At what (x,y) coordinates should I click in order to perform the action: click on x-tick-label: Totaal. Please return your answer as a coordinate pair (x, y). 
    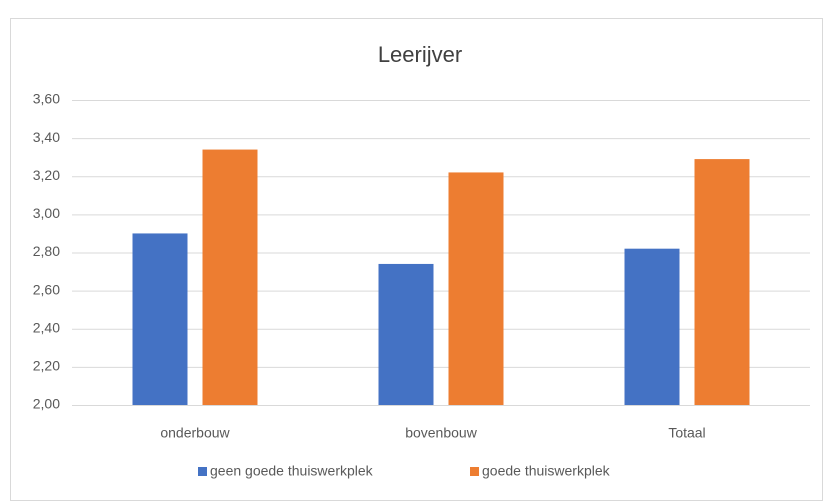
    Looking at the image, I should click on (686, 433).